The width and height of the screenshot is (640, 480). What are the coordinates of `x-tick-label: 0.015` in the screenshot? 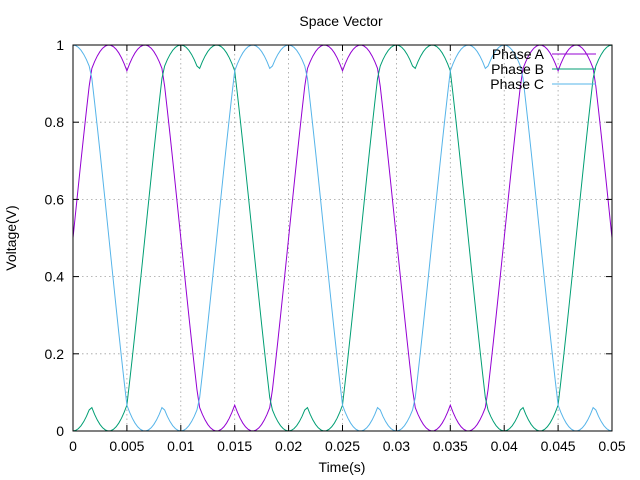 It's located at (234, 446).